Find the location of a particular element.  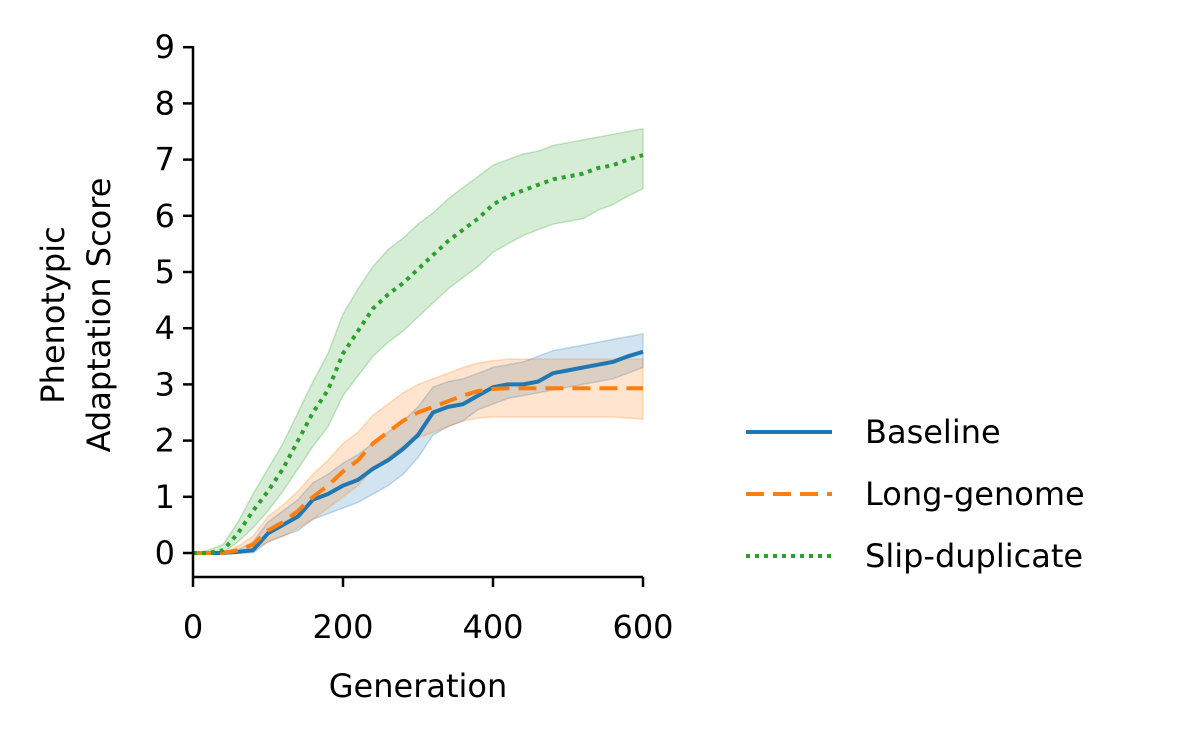

line-baseline is located at coordinates (418, 452).